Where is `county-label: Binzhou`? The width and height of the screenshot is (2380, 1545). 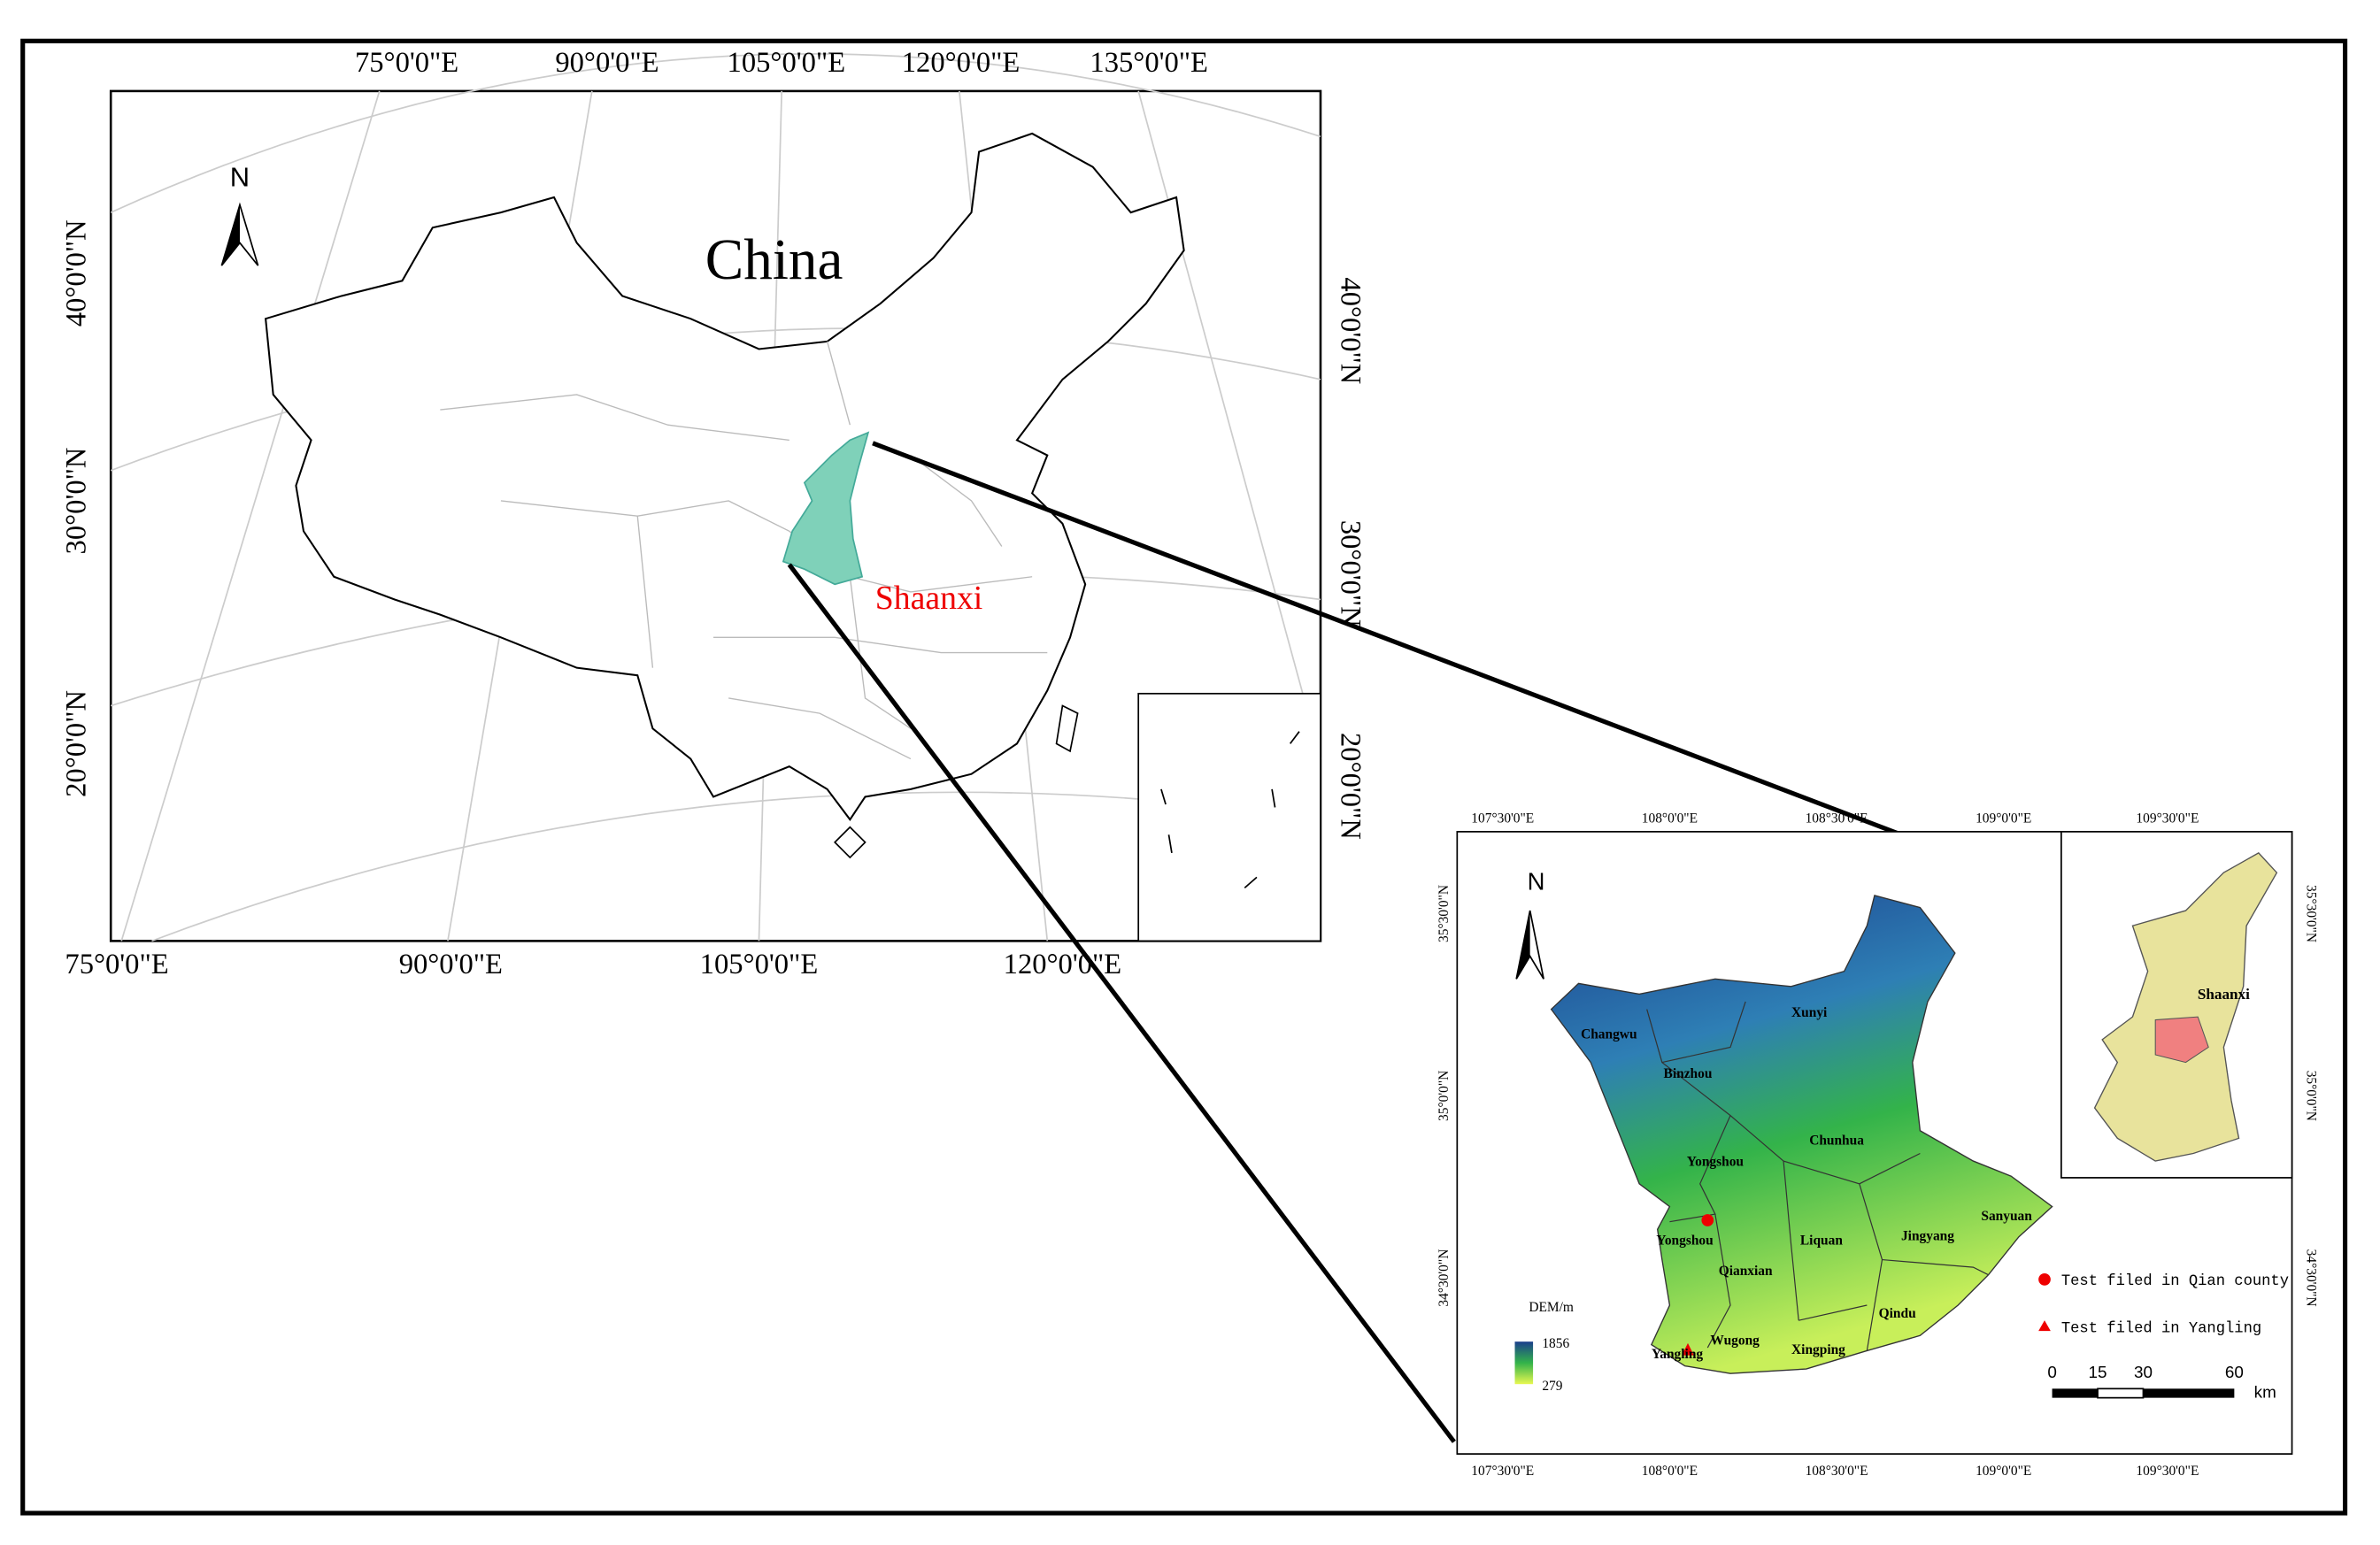
county-label: Binzhou is located at coordinates (1688, 1073).